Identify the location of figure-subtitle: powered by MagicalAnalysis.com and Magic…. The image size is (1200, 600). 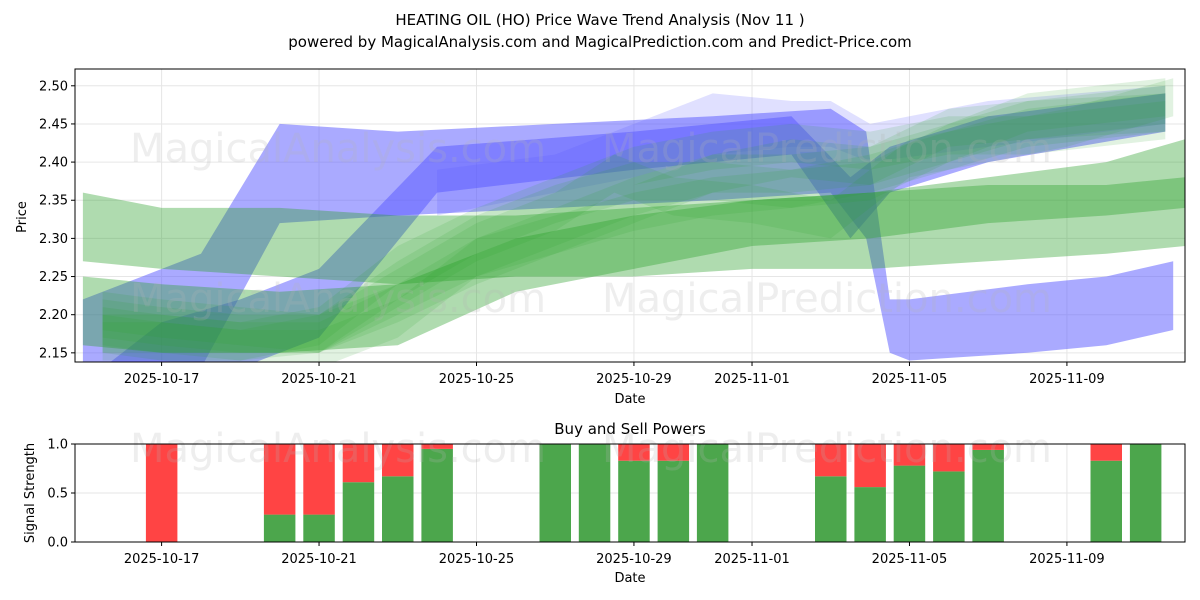
(600, 42).